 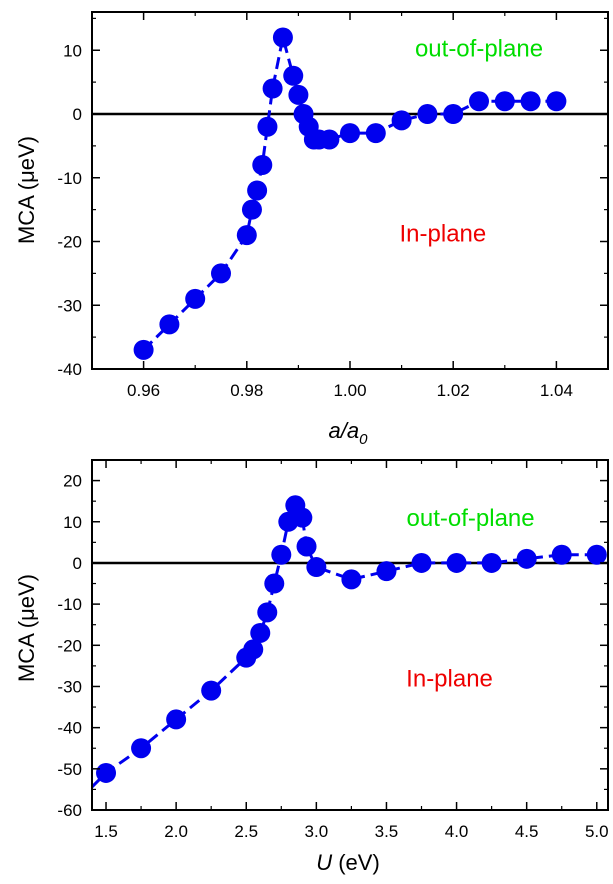 What do you see at coordinates (363, 439) in the screenshot?
I see `x-axis-title-subscript: 0` at bounding box center [363, 439].